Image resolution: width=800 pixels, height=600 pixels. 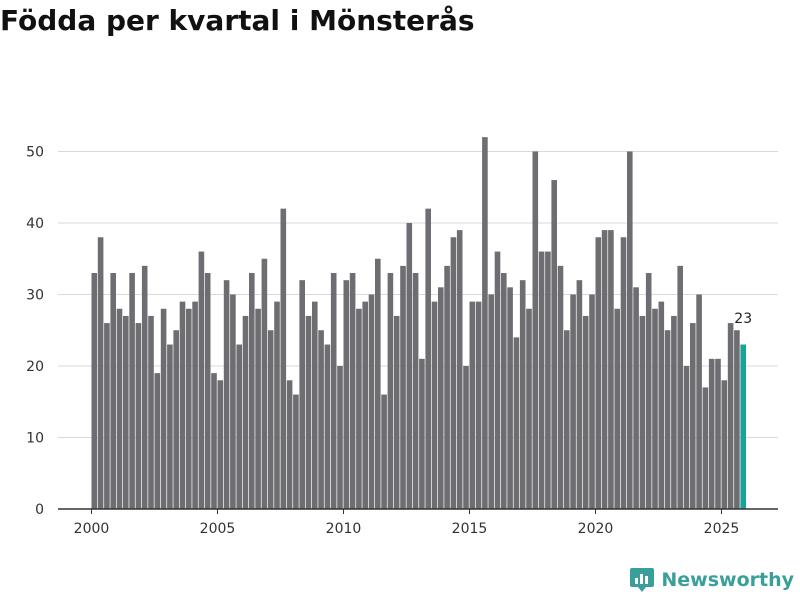 What do you see at coordinates (727, 580) in the screenshot?
I see `brand-name: Newsworthy` at bounding box center [727, 580].